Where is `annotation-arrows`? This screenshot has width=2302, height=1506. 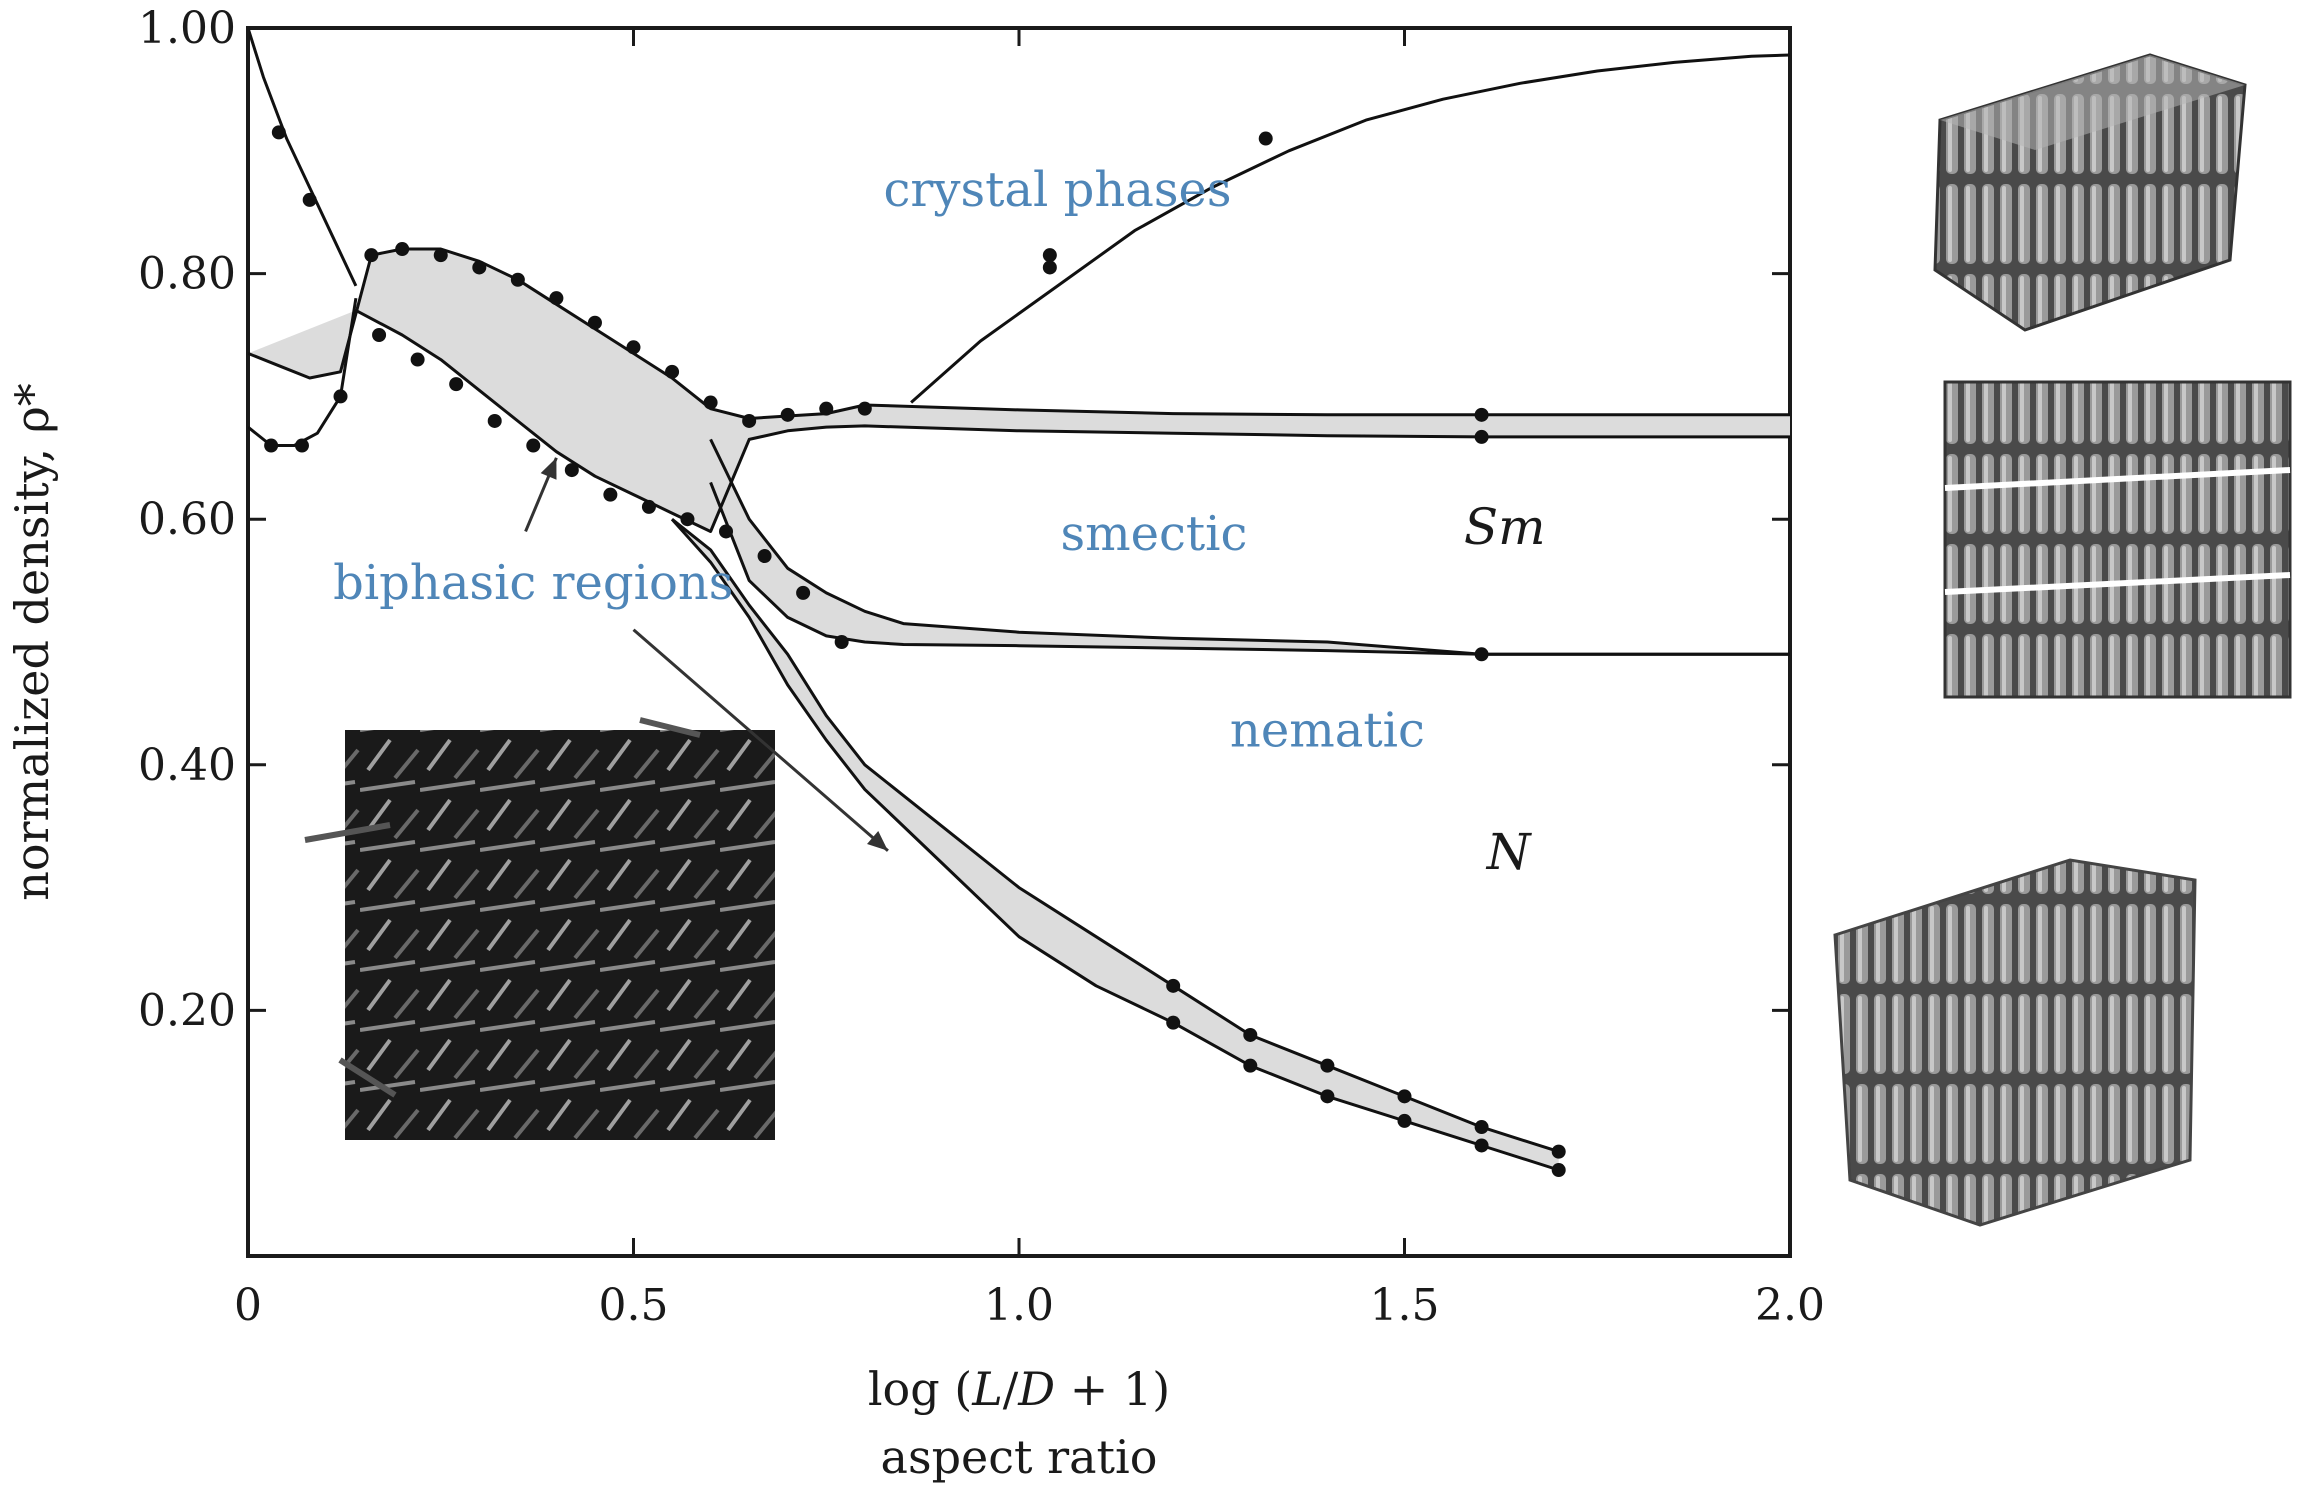 annotation-arrows is located at coordinates (706, 654).